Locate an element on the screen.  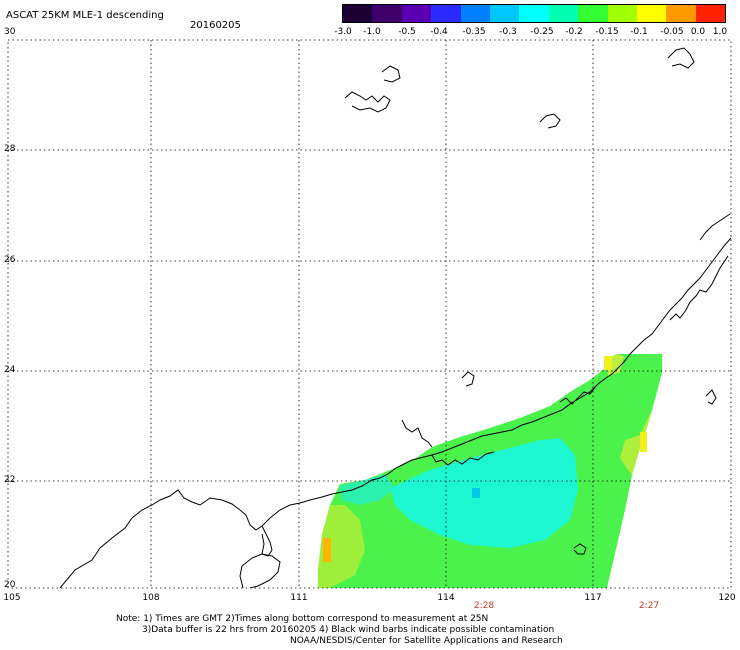
lon-label: 117 is located at coordinates (593, 598).